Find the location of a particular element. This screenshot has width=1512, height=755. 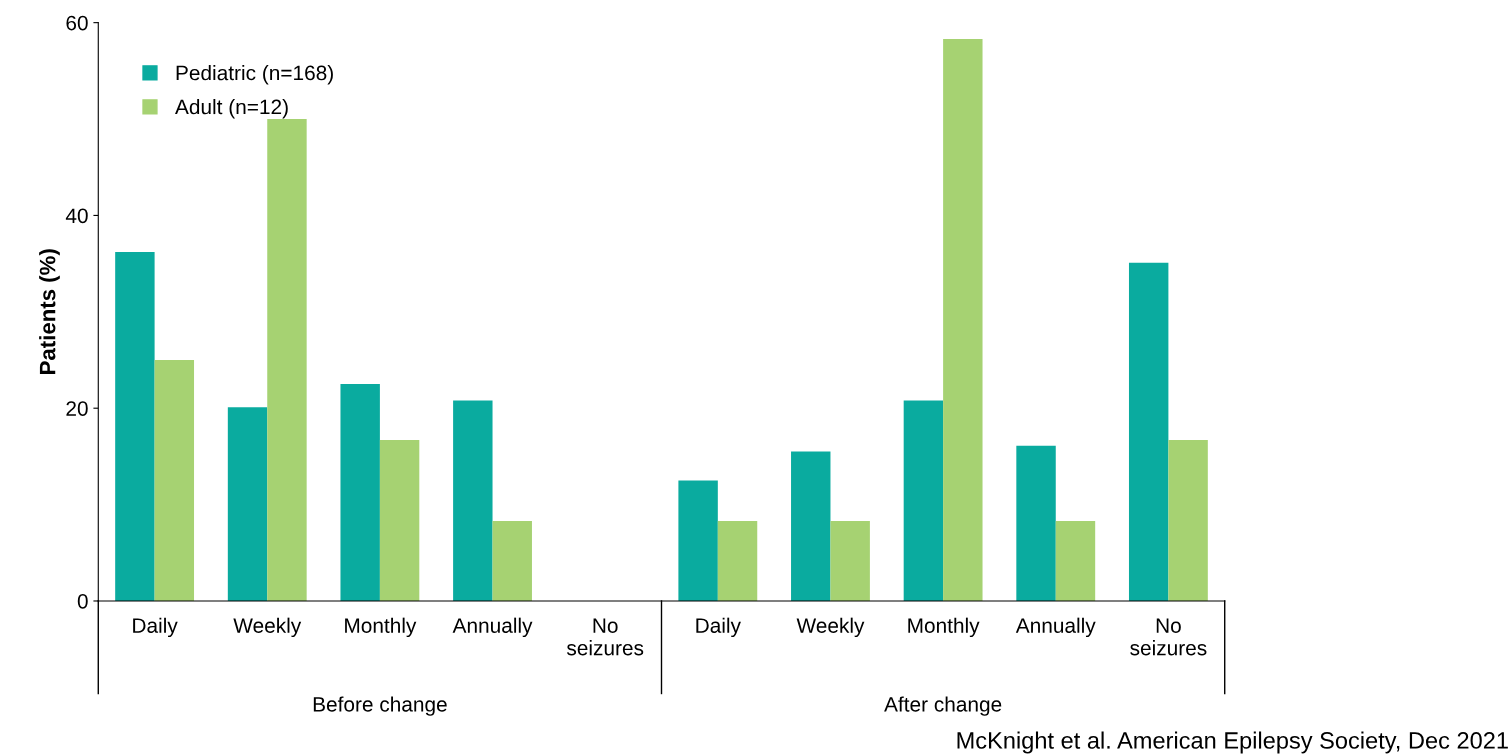

text: Before change is located at coordinates (380, 706).